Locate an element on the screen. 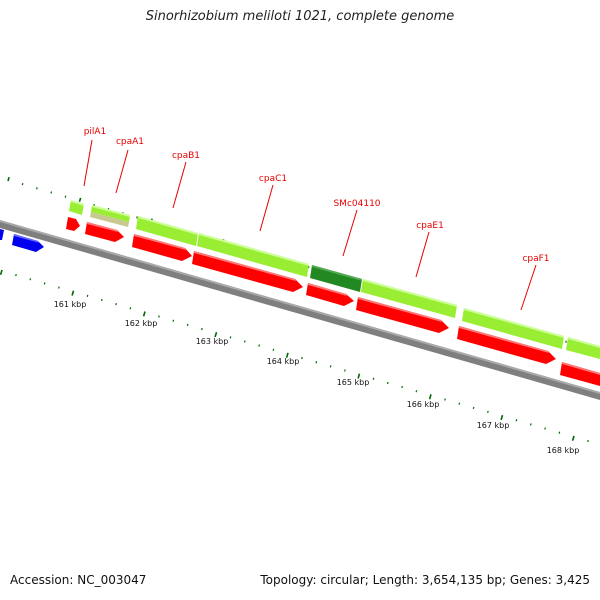  gene-bar-SMc04110 is located at coordinates (336, 278).